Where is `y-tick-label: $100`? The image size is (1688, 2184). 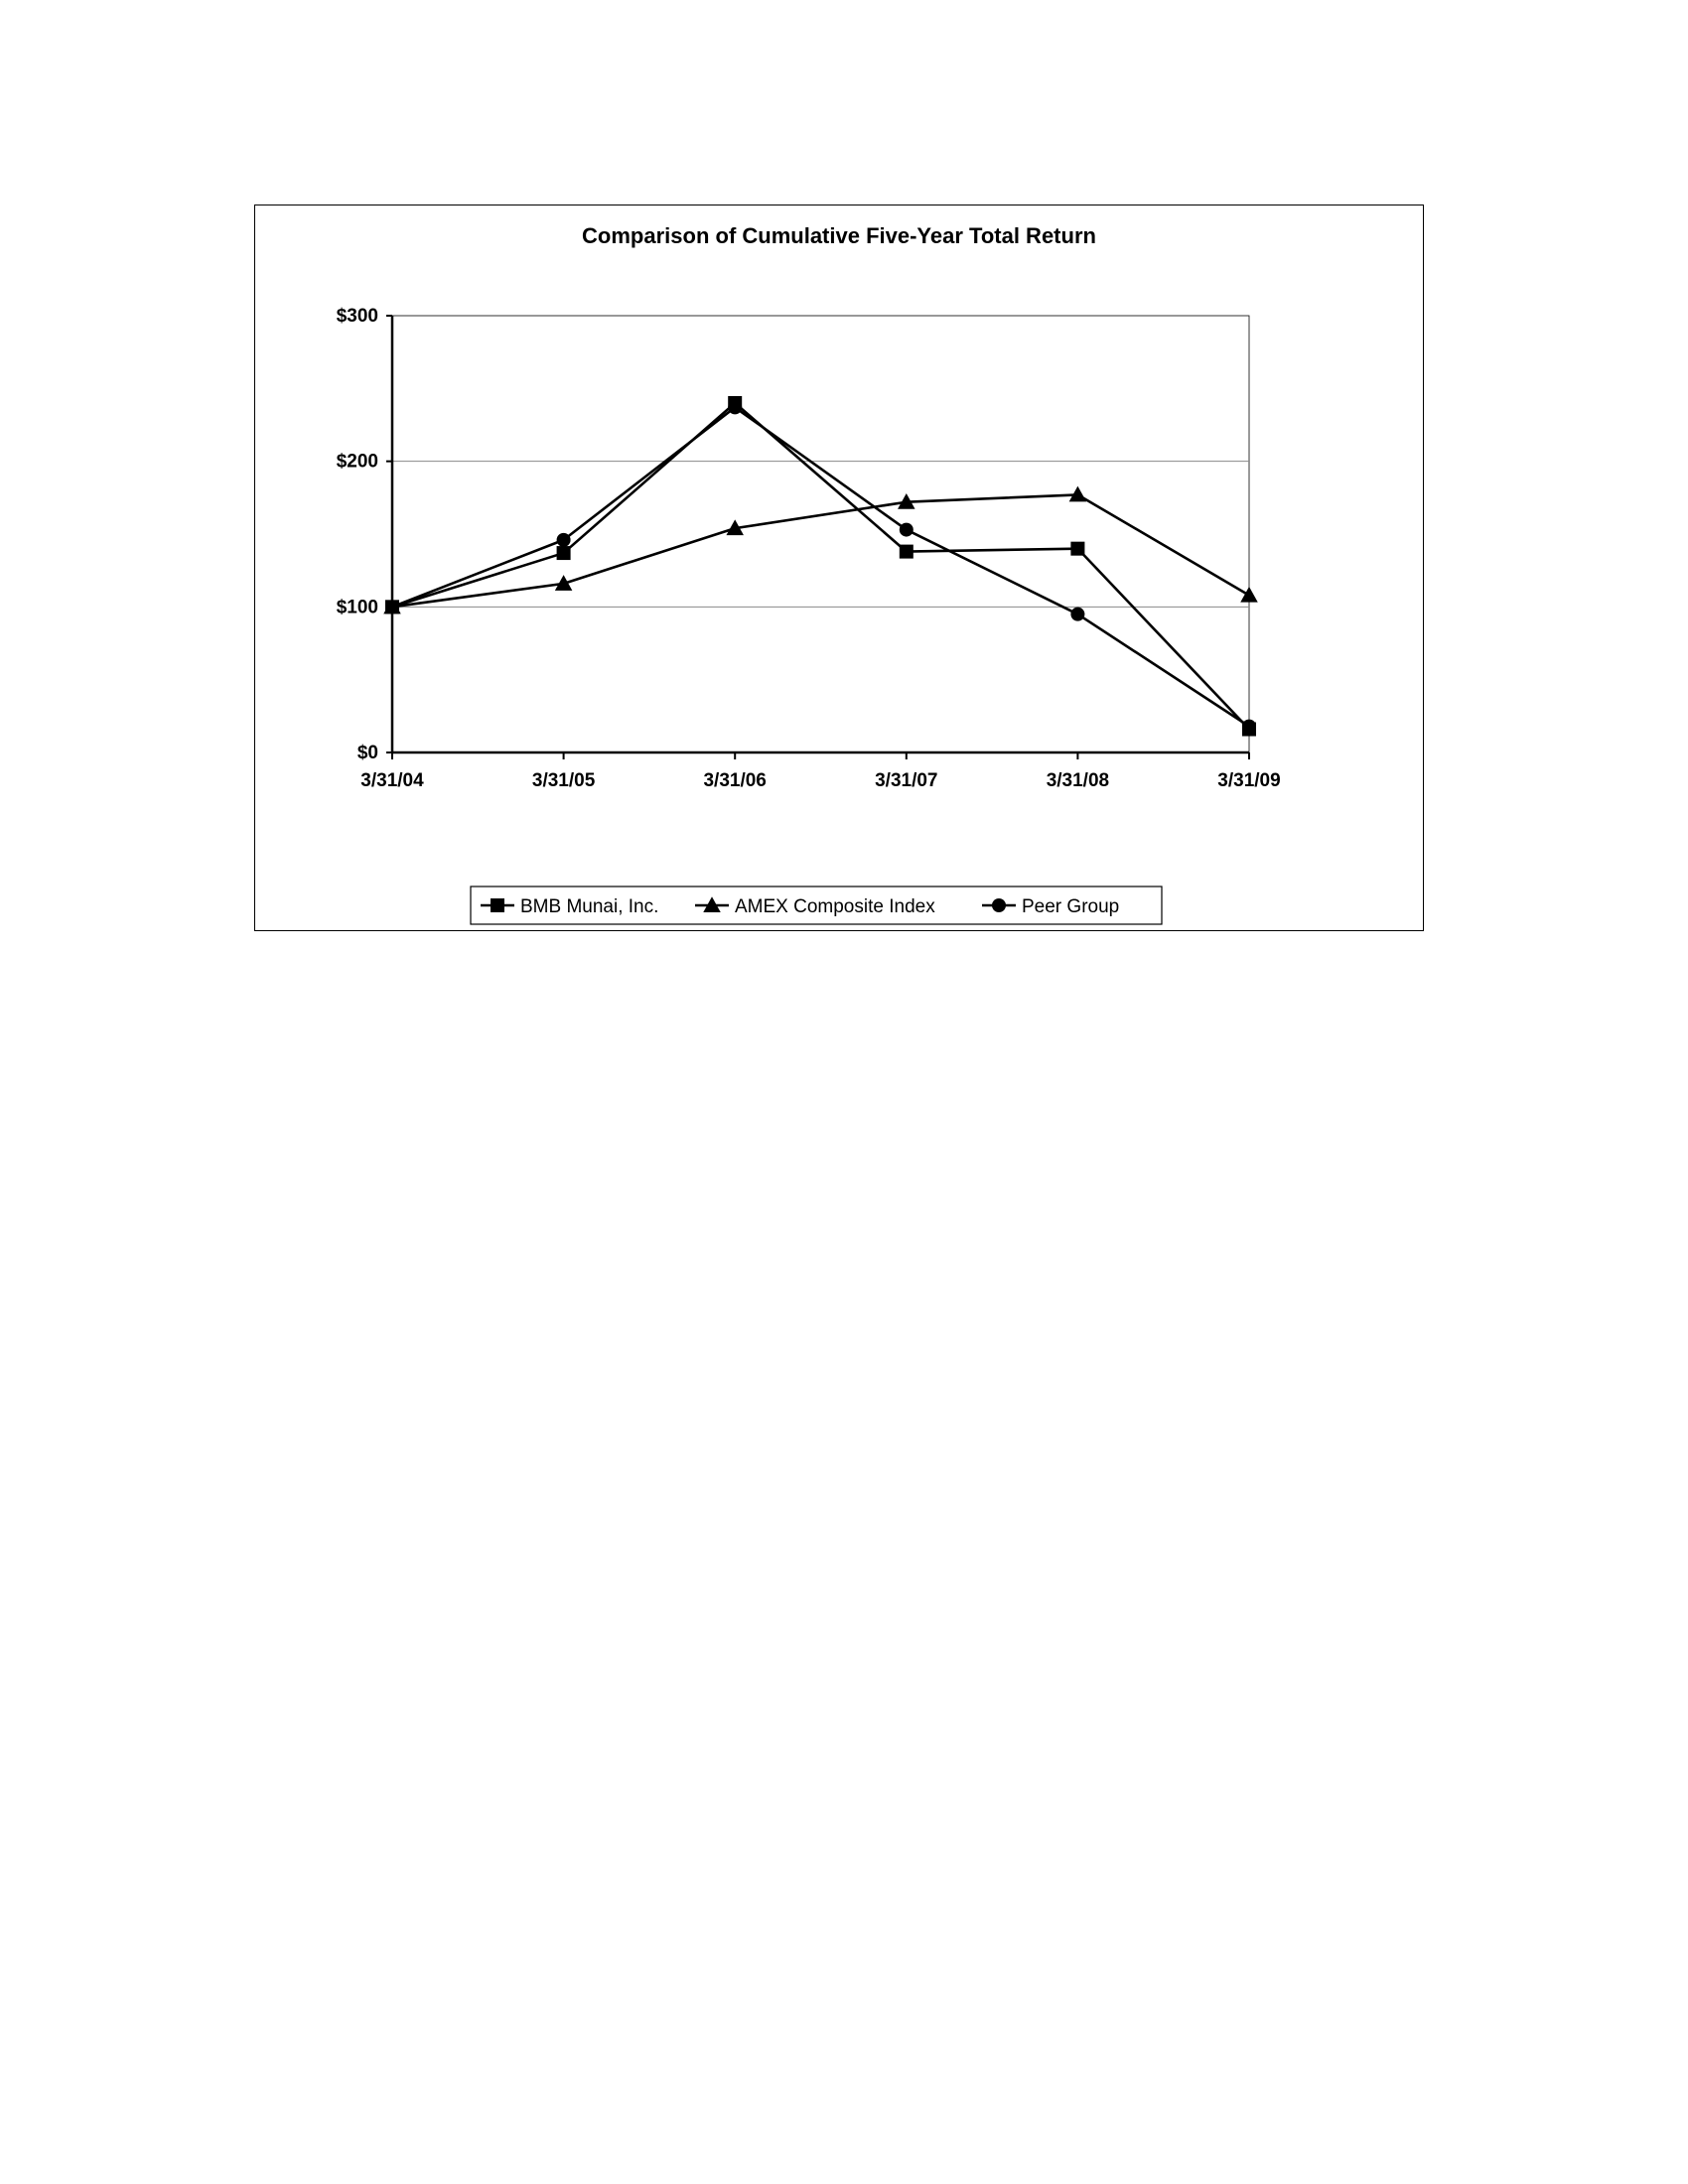
y-tick-label: $100 is located at coordinates (357, 607).